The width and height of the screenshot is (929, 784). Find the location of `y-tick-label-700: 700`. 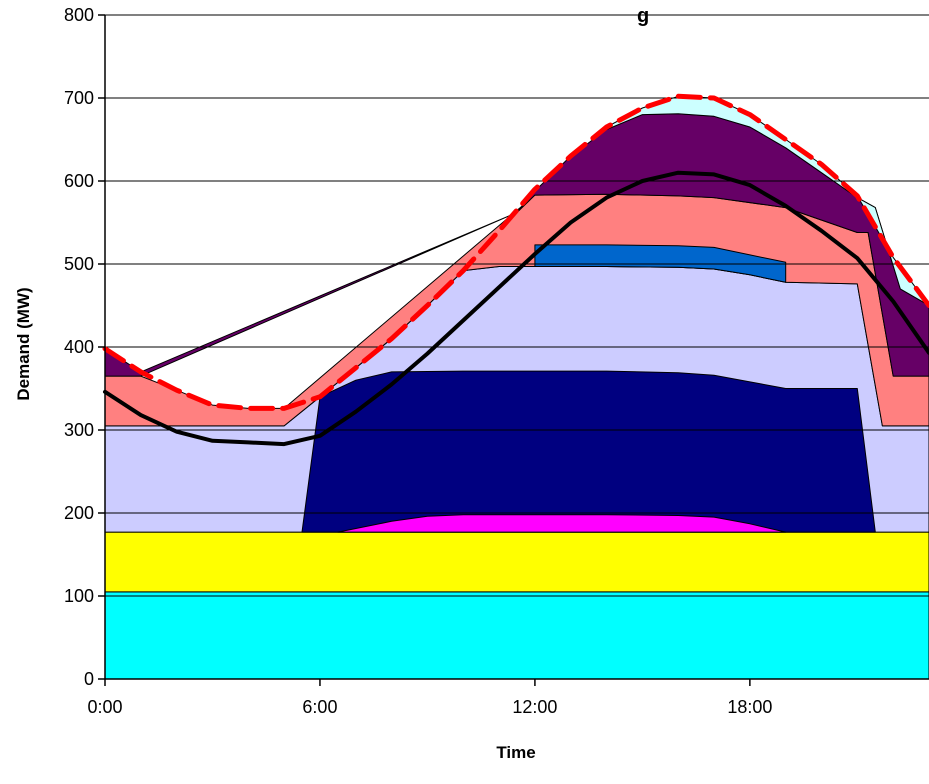

y-tick-label-700: 700 is located at coordinates (79, 98).